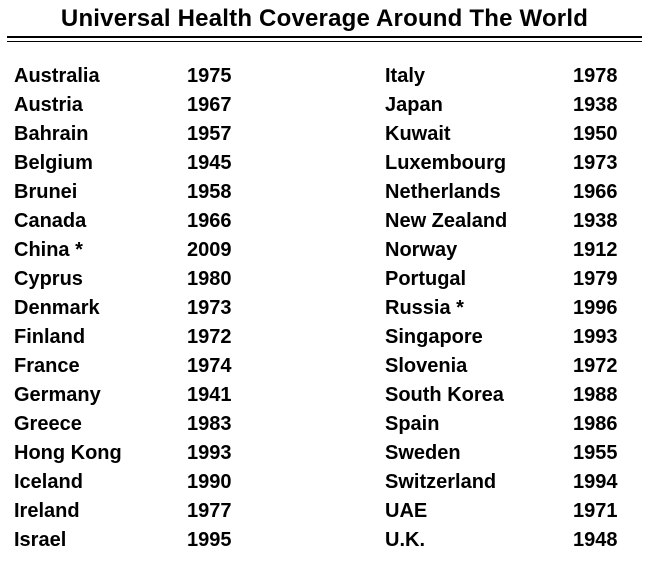 The height and width of the screenshot is (563, 649). What do you see at coordinates (595, 250) in the screenshot?
I see `coverage-year: 1912` at bounding box center [595, 250].